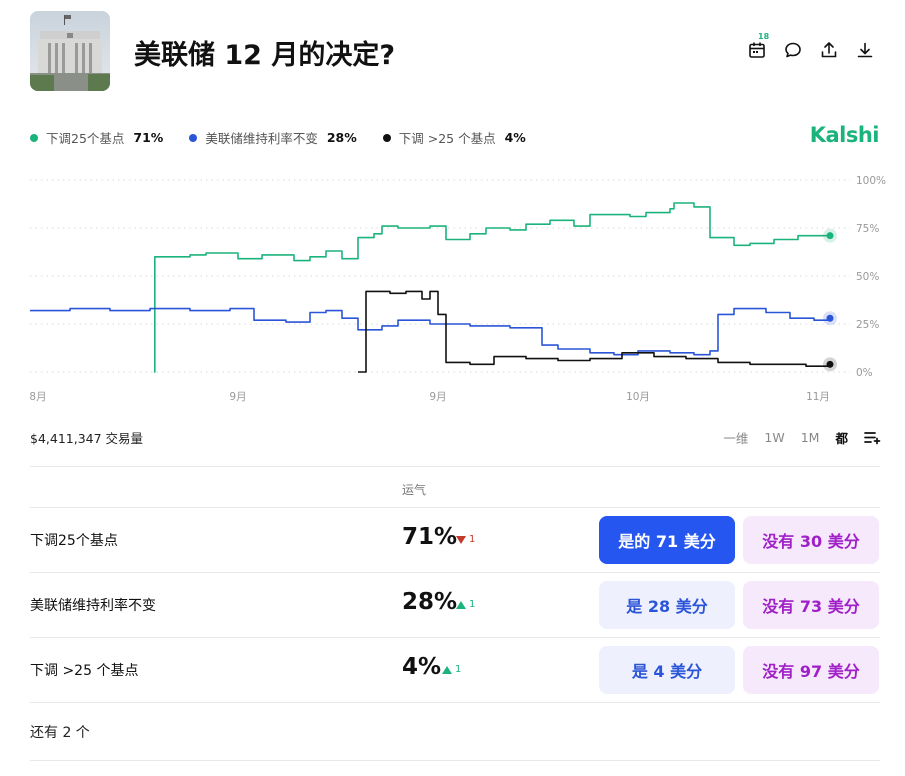 The width and height of the screenshot is (905, 776). Describe the element at coordinates (93, 606) in the screenshot. I see `outcome-label: 美联储维持利率不变` at that location.